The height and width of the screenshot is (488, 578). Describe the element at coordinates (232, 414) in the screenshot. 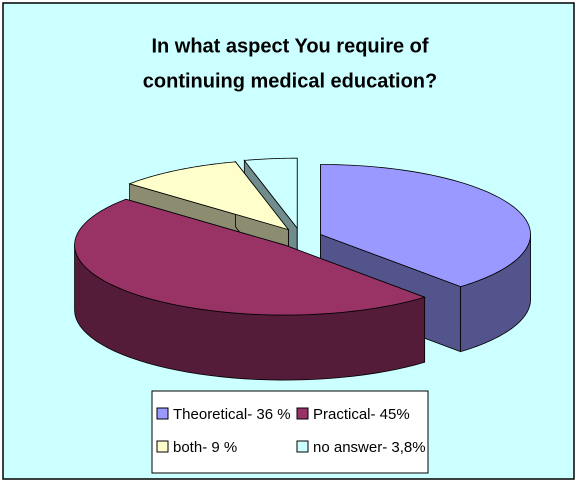

I see `legend-label: Theoretical- 36 %` at that location.